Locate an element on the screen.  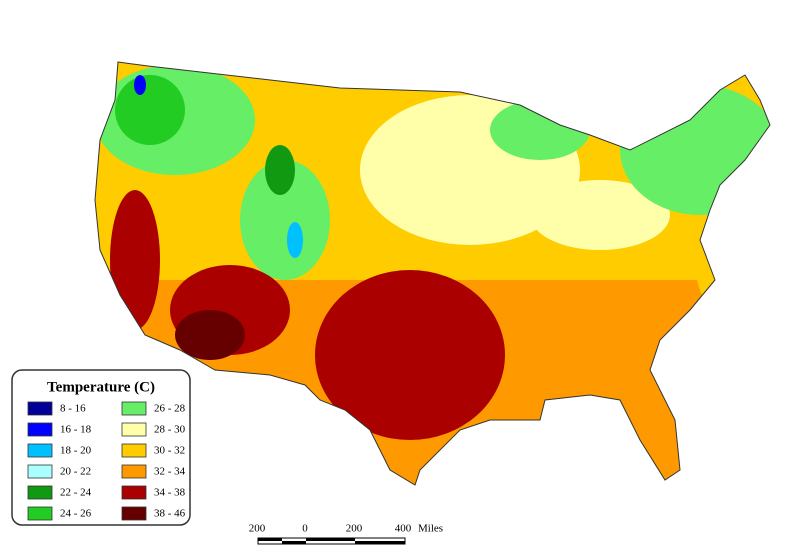
legend-label: 34 - 38 is located at coordinates (170, 493).